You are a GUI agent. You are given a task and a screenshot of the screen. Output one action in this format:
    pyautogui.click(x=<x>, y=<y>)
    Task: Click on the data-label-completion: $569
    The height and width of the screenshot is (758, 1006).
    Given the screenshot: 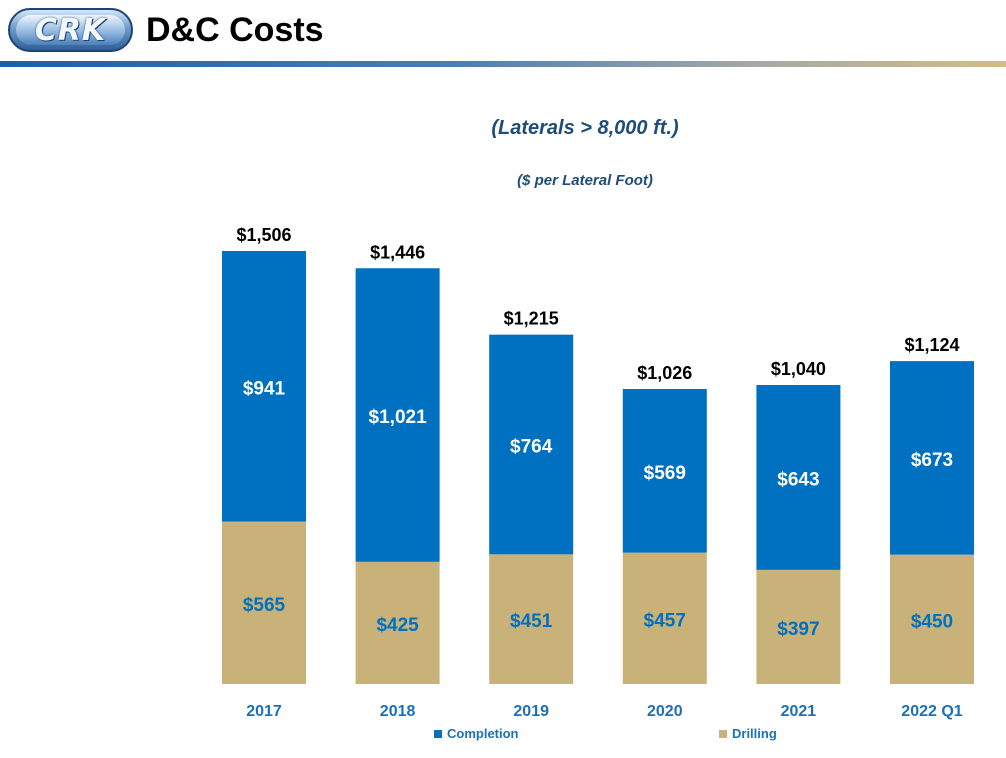 What is the action you would take?
    pyautogui.click(x=665, y=473)
    